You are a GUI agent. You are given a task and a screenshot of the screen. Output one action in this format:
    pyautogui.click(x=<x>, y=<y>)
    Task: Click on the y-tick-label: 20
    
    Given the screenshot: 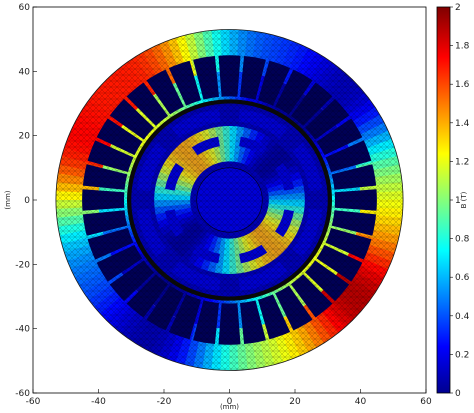 What is the action you would take?
    pyautogui.click(x=25, y=137)
    